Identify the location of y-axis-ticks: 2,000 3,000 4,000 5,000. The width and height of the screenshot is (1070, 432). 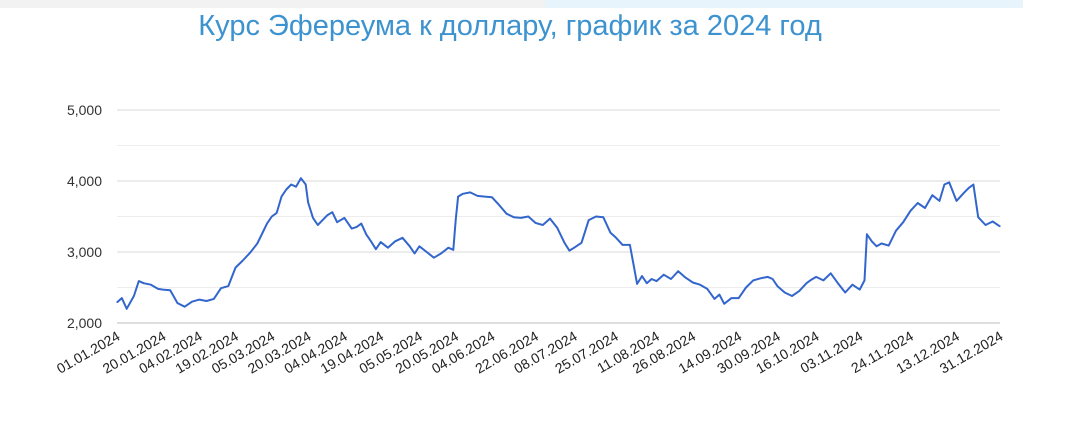
(84, 216).